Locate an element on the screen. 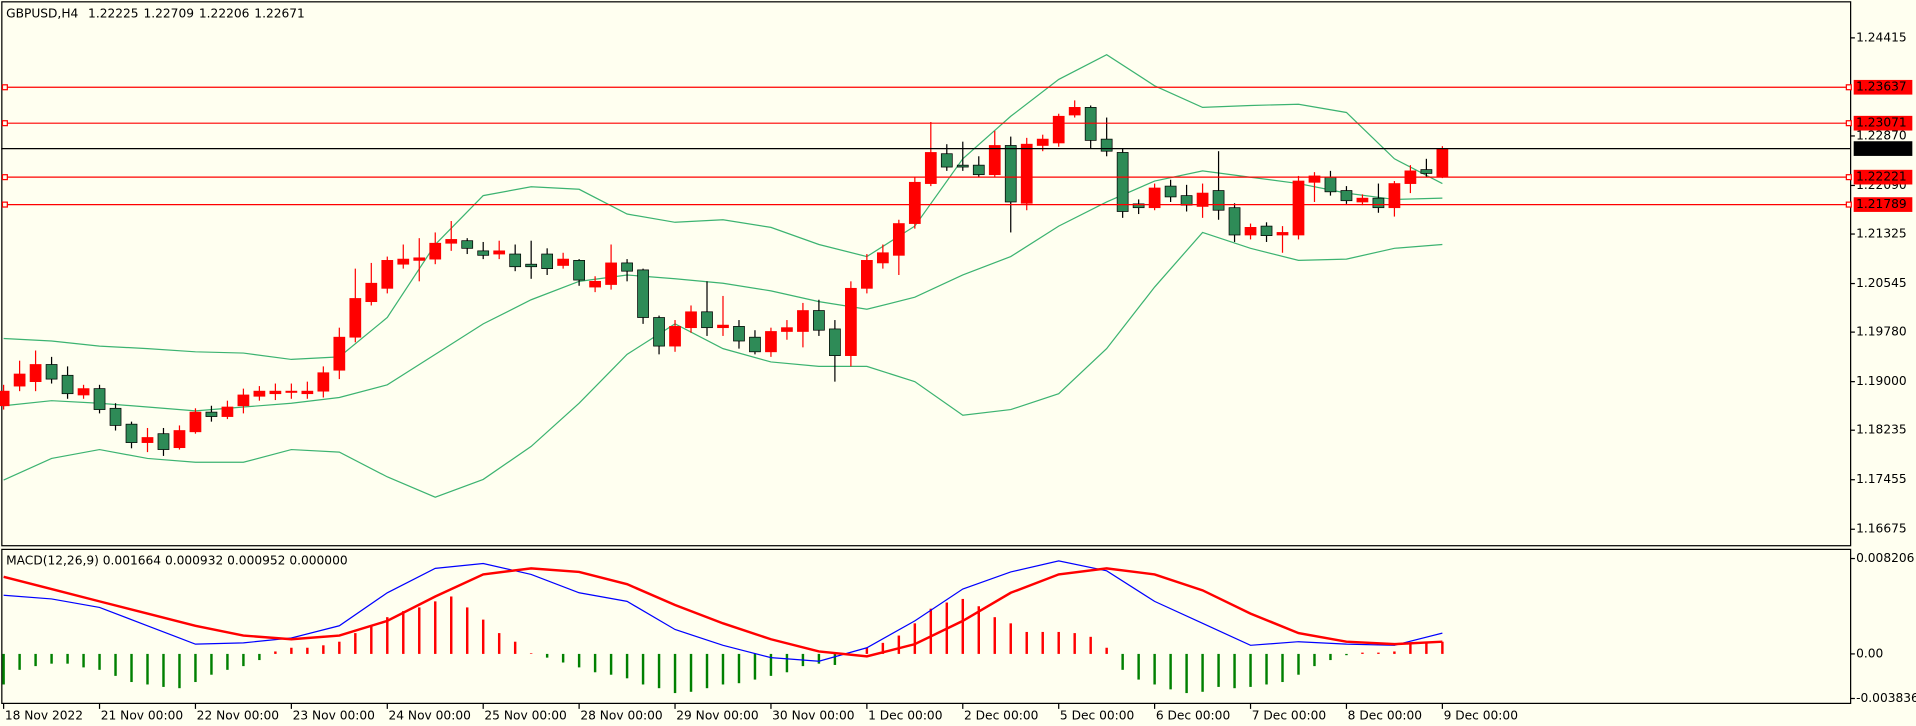 This screenshot has height=726, width=1916. y-tick-label: -0.003836 is located at coordinates (1886, 698).